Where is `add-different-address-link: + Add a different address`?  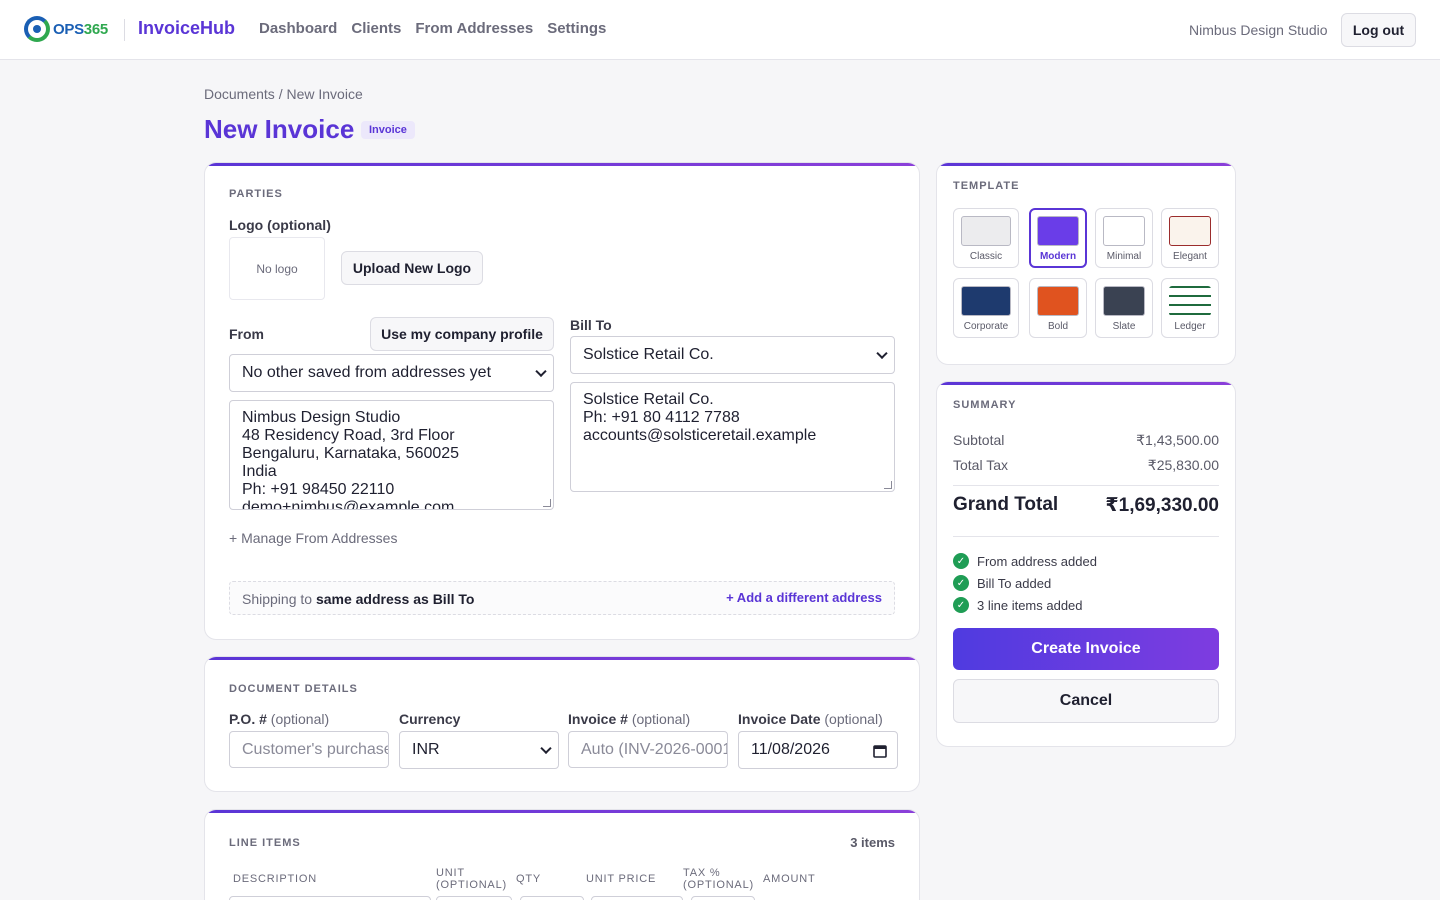 add-different-address-link: + Add a different address is located at coordinates (804, 597).